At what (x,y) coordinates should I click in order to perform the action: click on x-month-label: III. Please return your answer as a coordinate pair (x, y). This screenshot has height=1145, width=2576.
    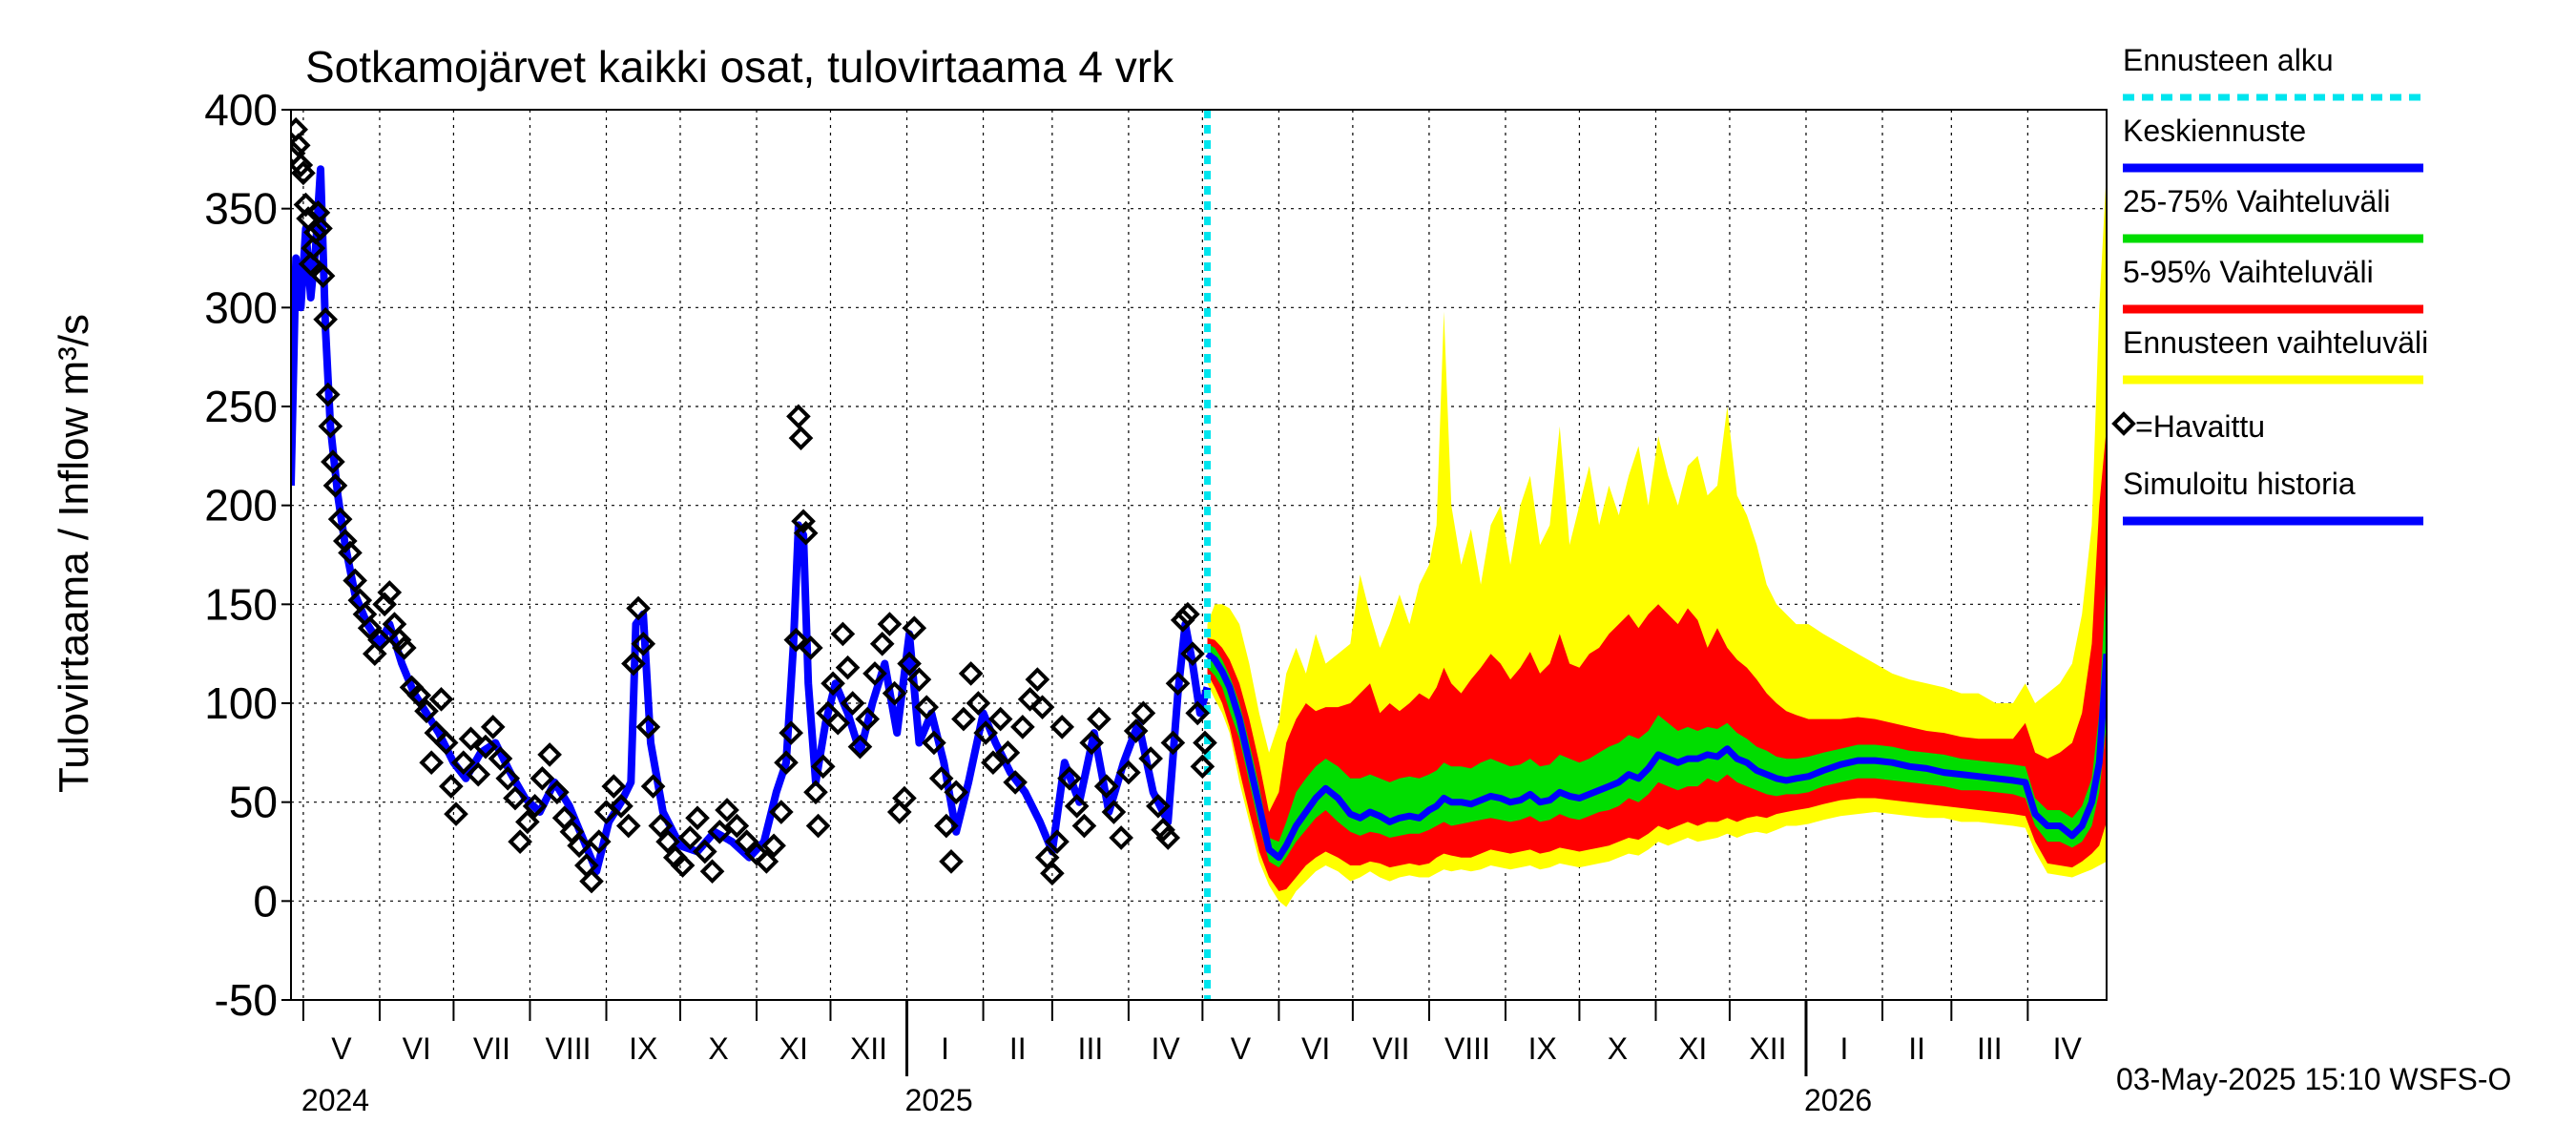
    Looking at the image, I should click on (1091, 1048).